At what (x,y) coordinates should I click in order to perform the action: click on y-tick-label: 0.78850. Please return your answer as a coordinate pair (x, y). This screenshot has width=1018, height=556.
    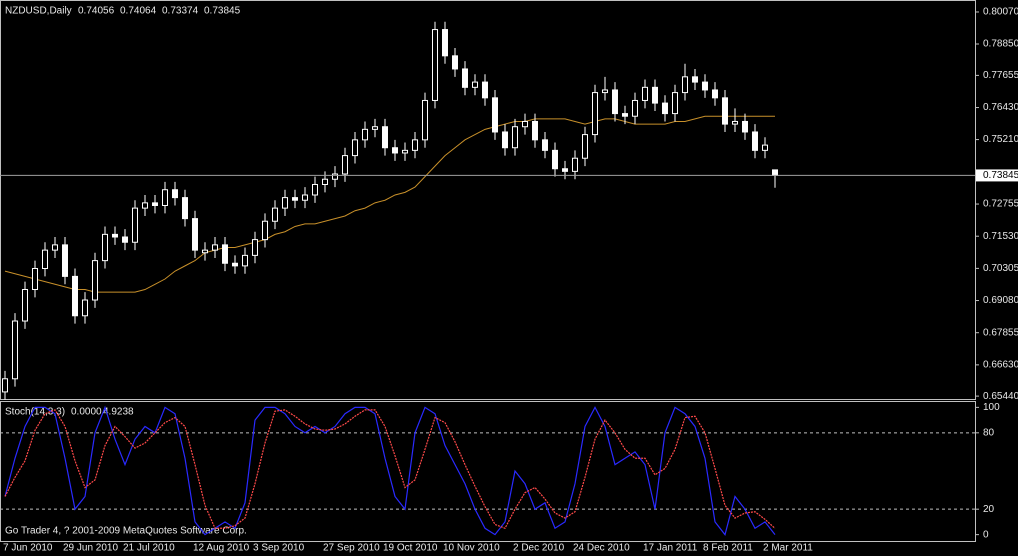
    Looking at the image, I should click on (1000, 44).